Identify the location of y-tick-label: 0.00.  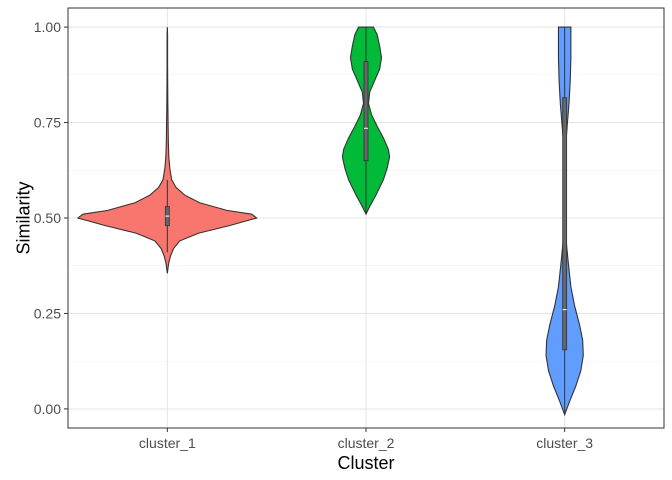
(47, 409).